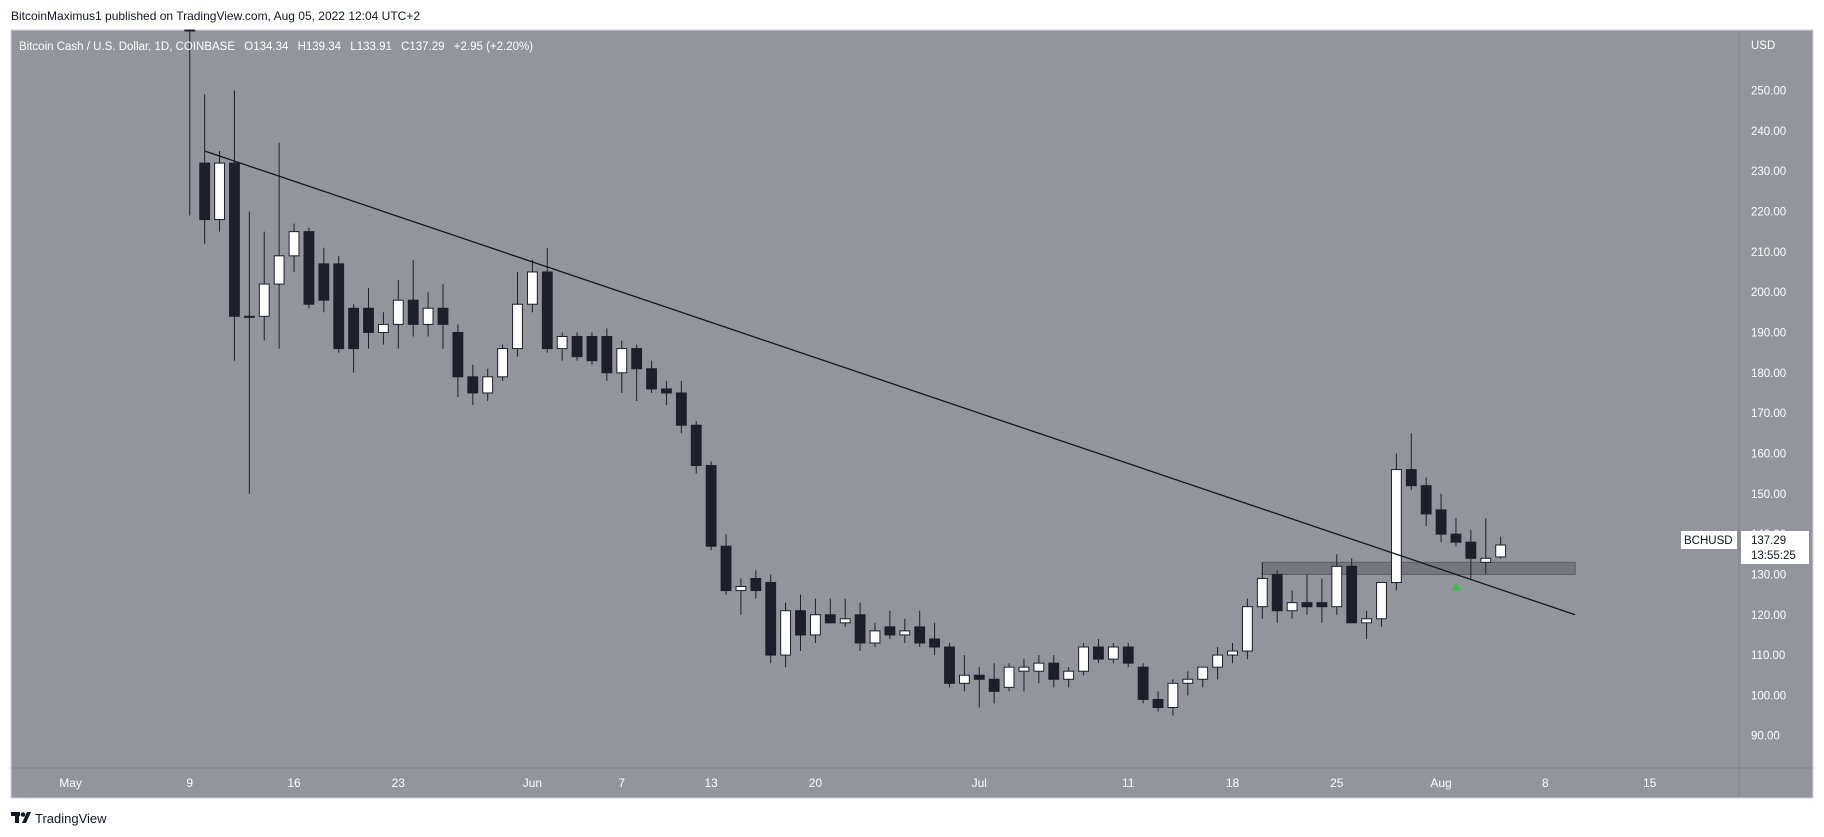 This screenshot has height=837, width=1824. I want to click on y-tick-label: 230.00, so click(1768, 172).